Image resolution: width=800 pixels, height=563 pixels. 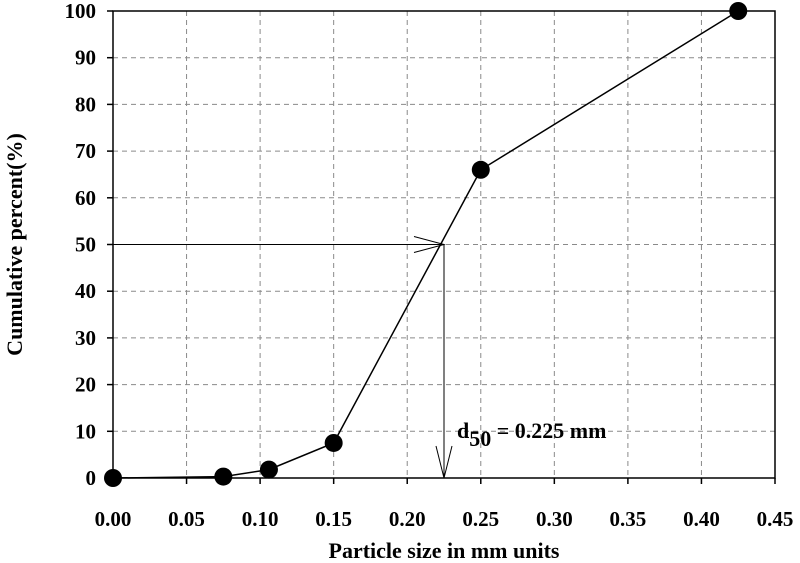 I want to click on x-tick-label: 0.10, so click(x=260, y=519).